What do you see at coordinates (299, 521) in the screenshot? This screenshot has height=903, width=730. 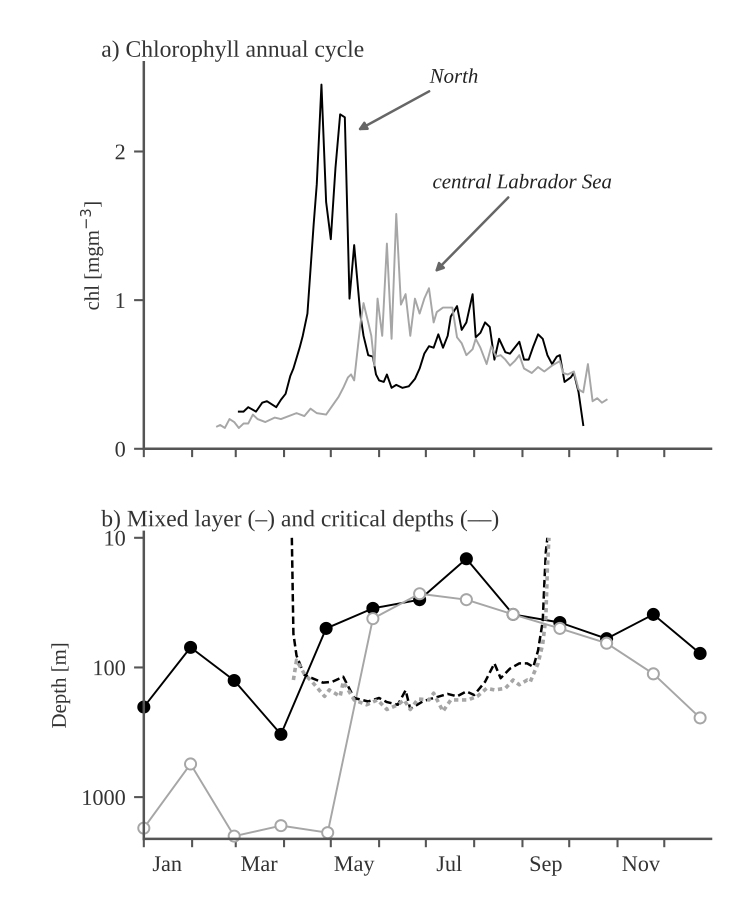 I see `chart-title: b) Mixed layer (–) and critical depths (––)` at bounding box center [299, 521].